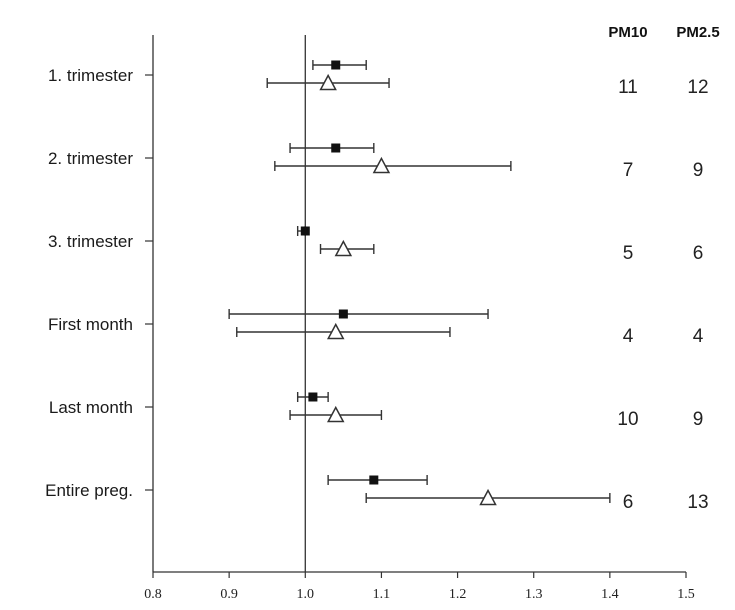 The height and width of the screenshot is (610, 735). Describe the element at coordinates (229, 594) in the screenshot. I see `x-tick-label: 0.9` at that location.